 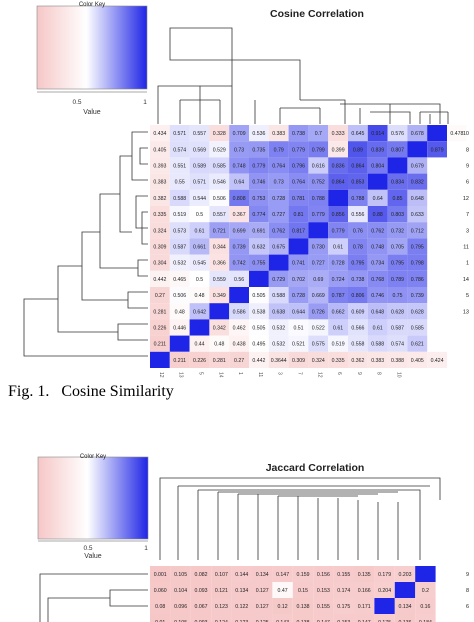 What do you see at coordinates (199, 280) in the screenshot?
I see `heatmap-cell-value: 0.5` at bounding box center [199, 280].